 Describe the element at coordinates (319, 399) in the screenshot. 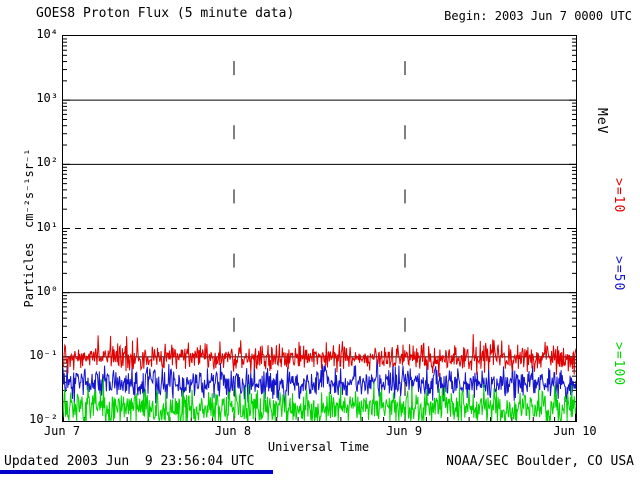

I see `proton-flux-series-100mev` at that location.